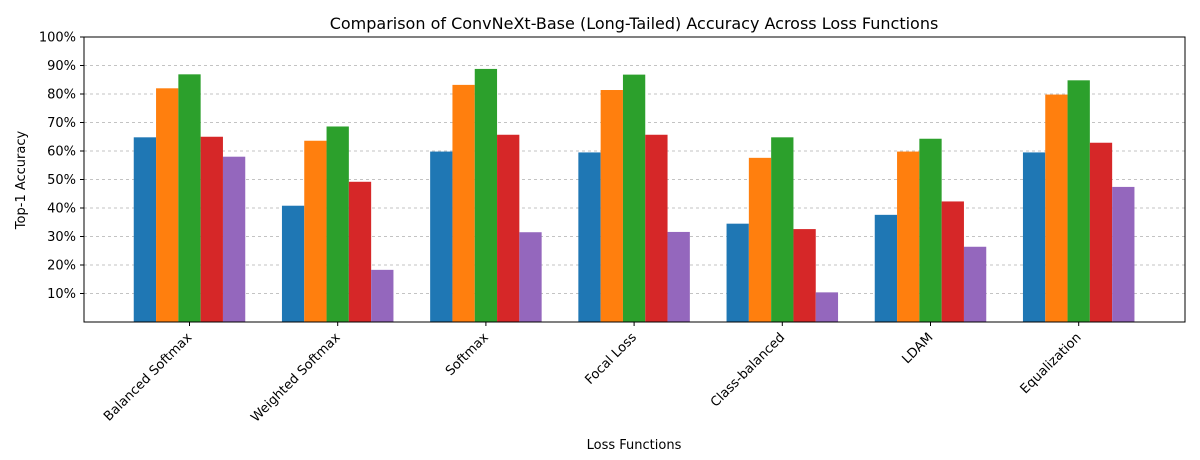 The width and height of the screenshot is (1200, 460). Describe the element at coordinates (61, 66) in the screenshot. I see `y-tick-label: 90%` at that location.